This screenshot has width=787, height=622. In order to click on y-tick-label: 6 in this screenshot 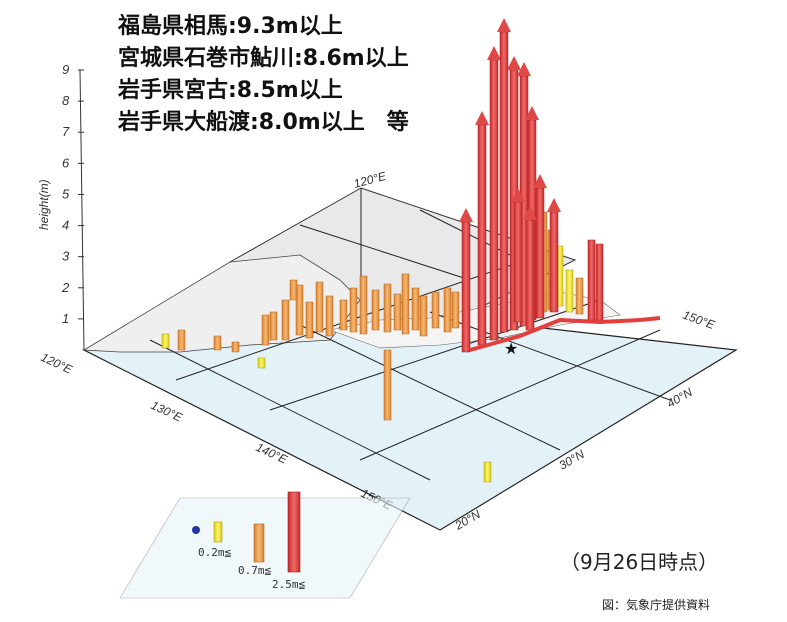, I will do `click(66, 162)`.